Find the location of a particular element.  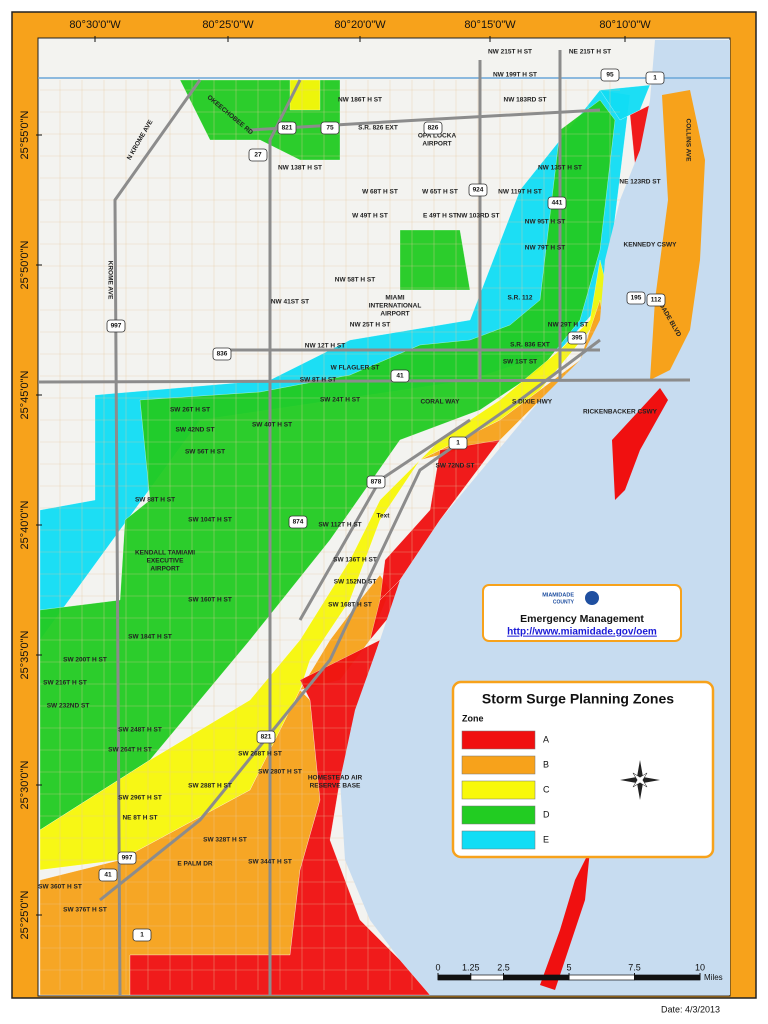

route-shield: 195 is located at coordinates (636, 298).